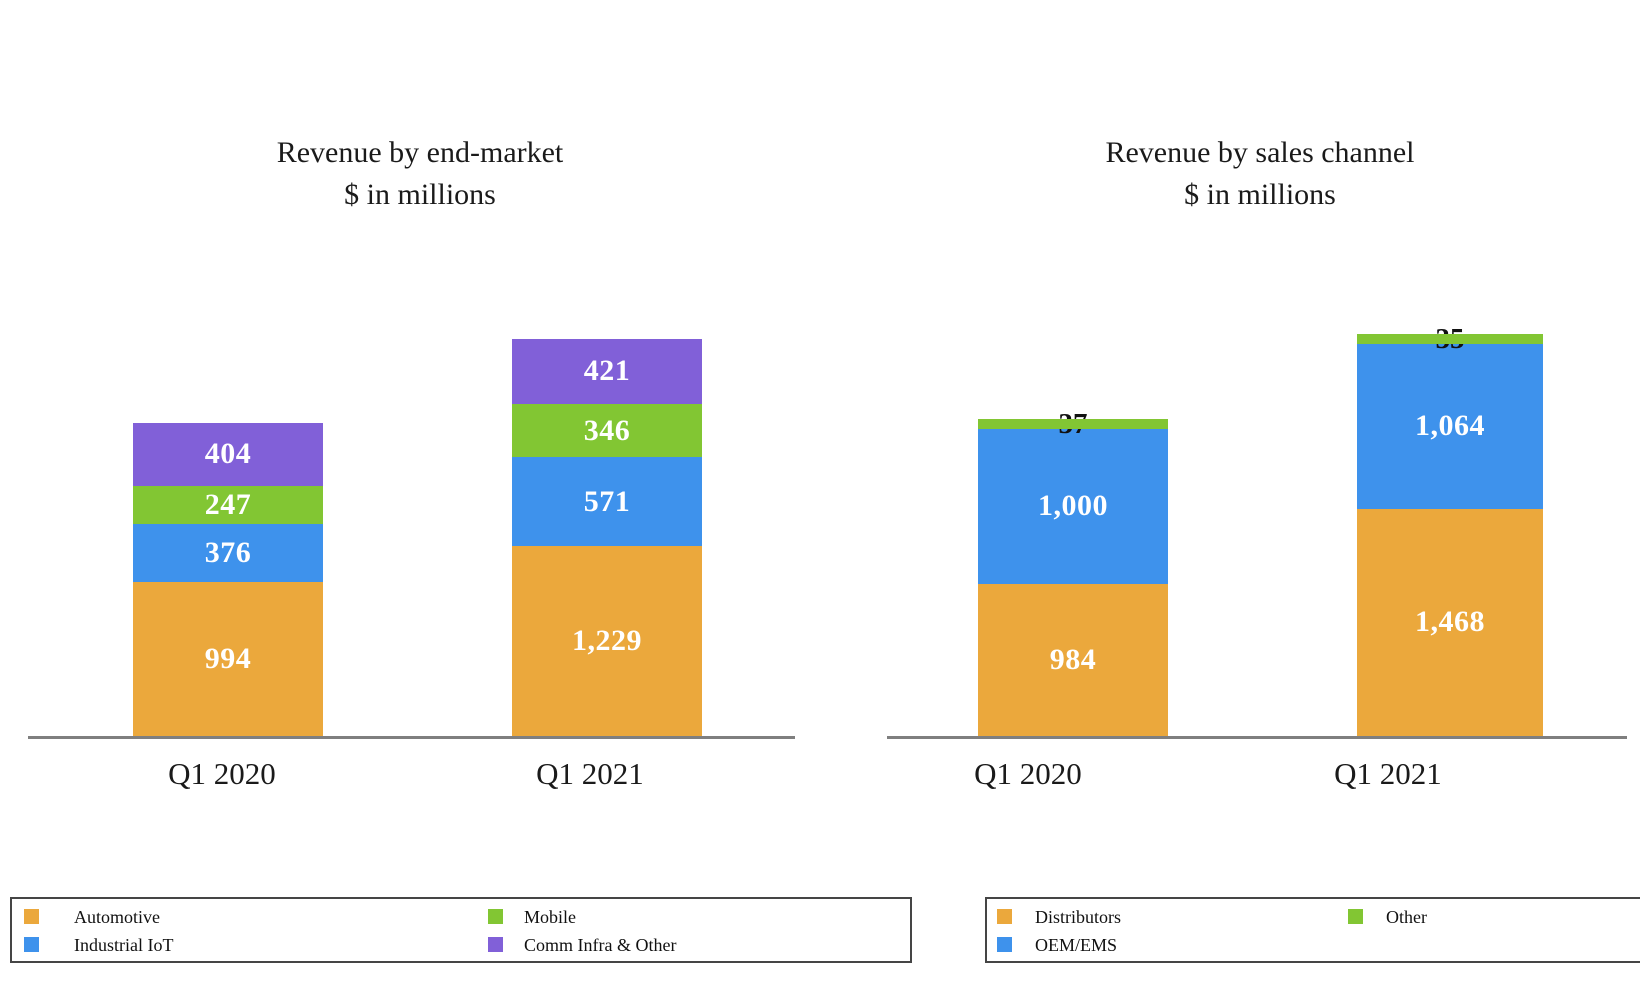 This screenshot has height=986, width=1640. I want to click on bar-segment-mobile: 247, so click(228, 504).